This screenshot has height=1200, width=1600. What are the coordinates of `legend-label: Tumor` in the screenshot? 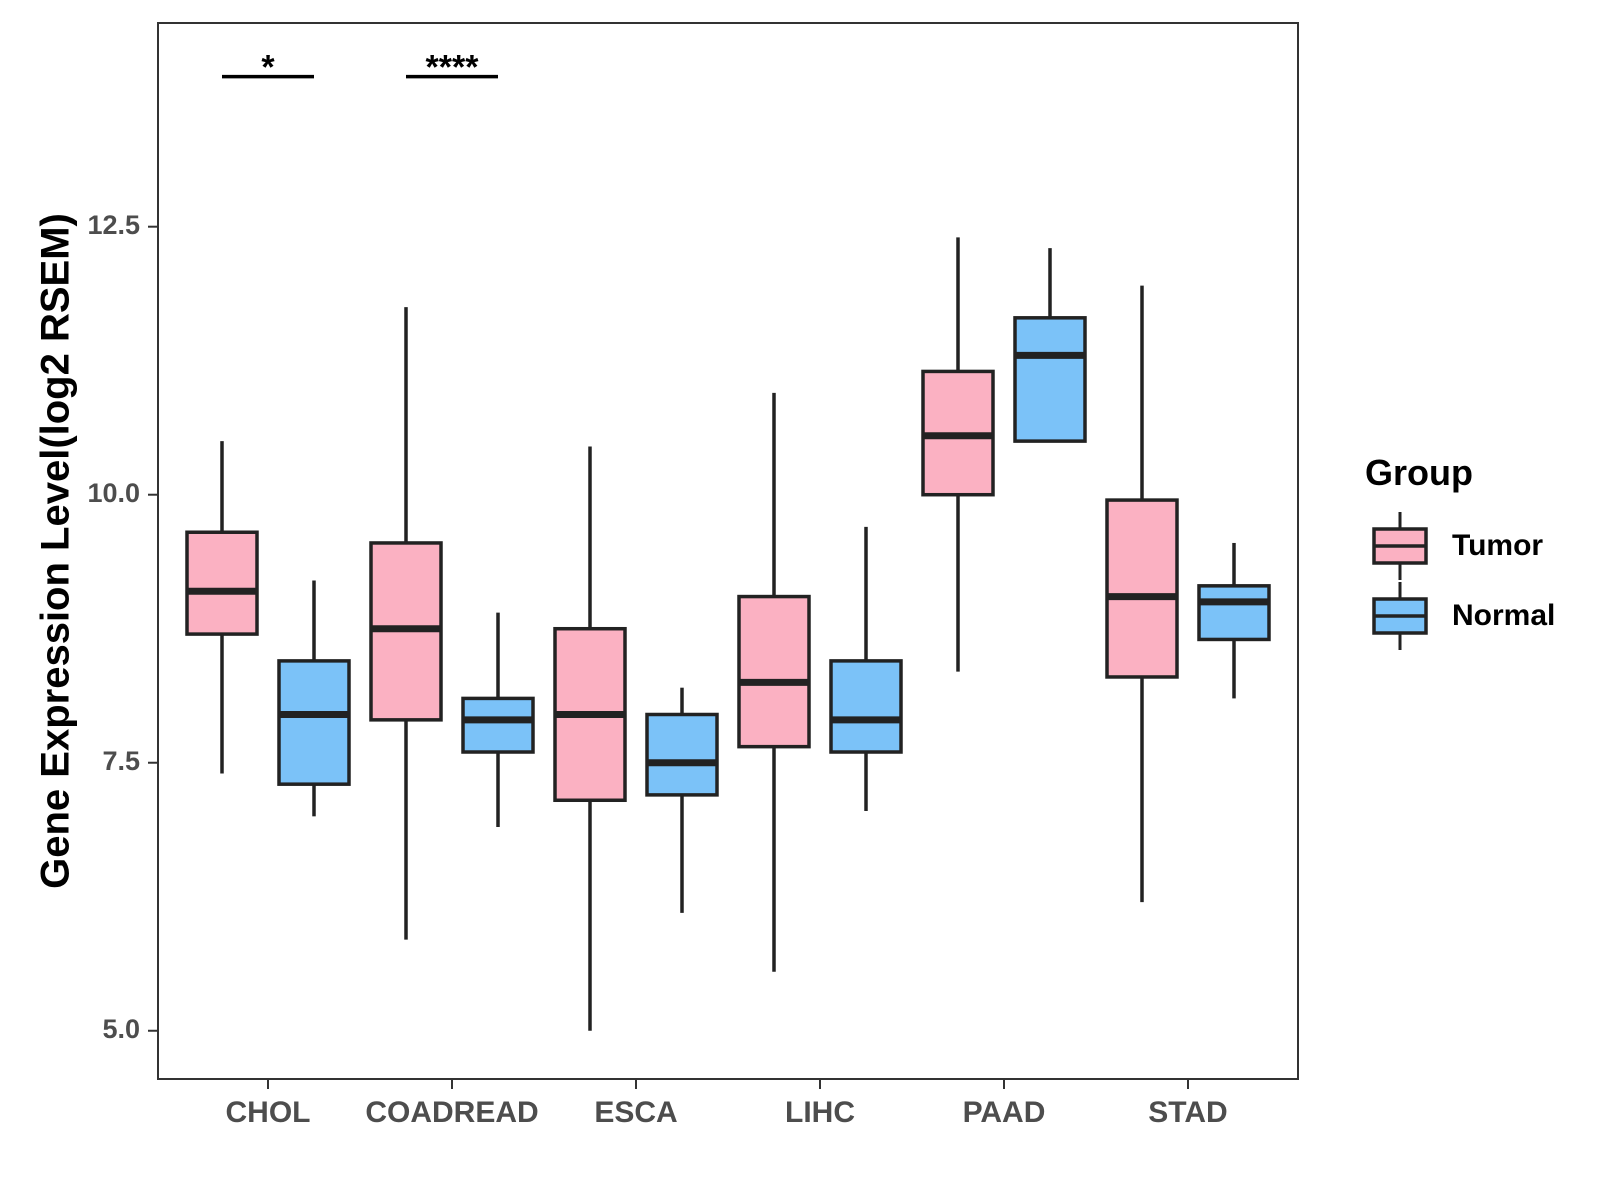 It's located at (1497, 545).